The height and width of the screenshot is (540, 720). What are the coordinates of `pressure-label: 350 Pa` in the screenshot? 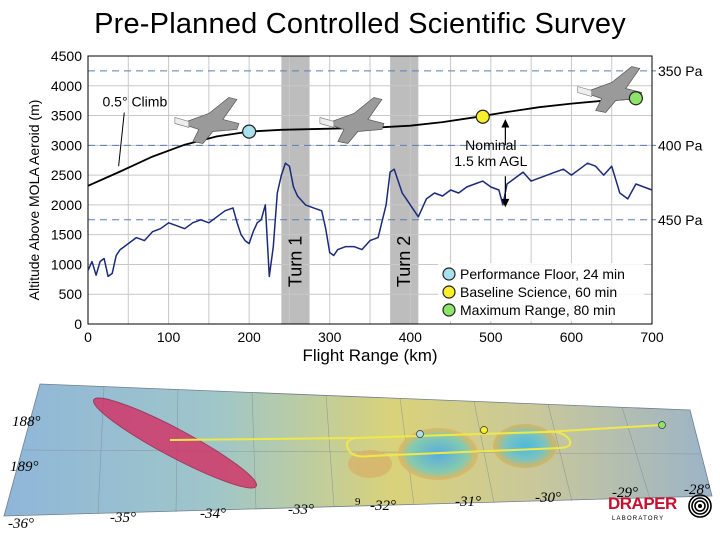 It's located at (680, 71).